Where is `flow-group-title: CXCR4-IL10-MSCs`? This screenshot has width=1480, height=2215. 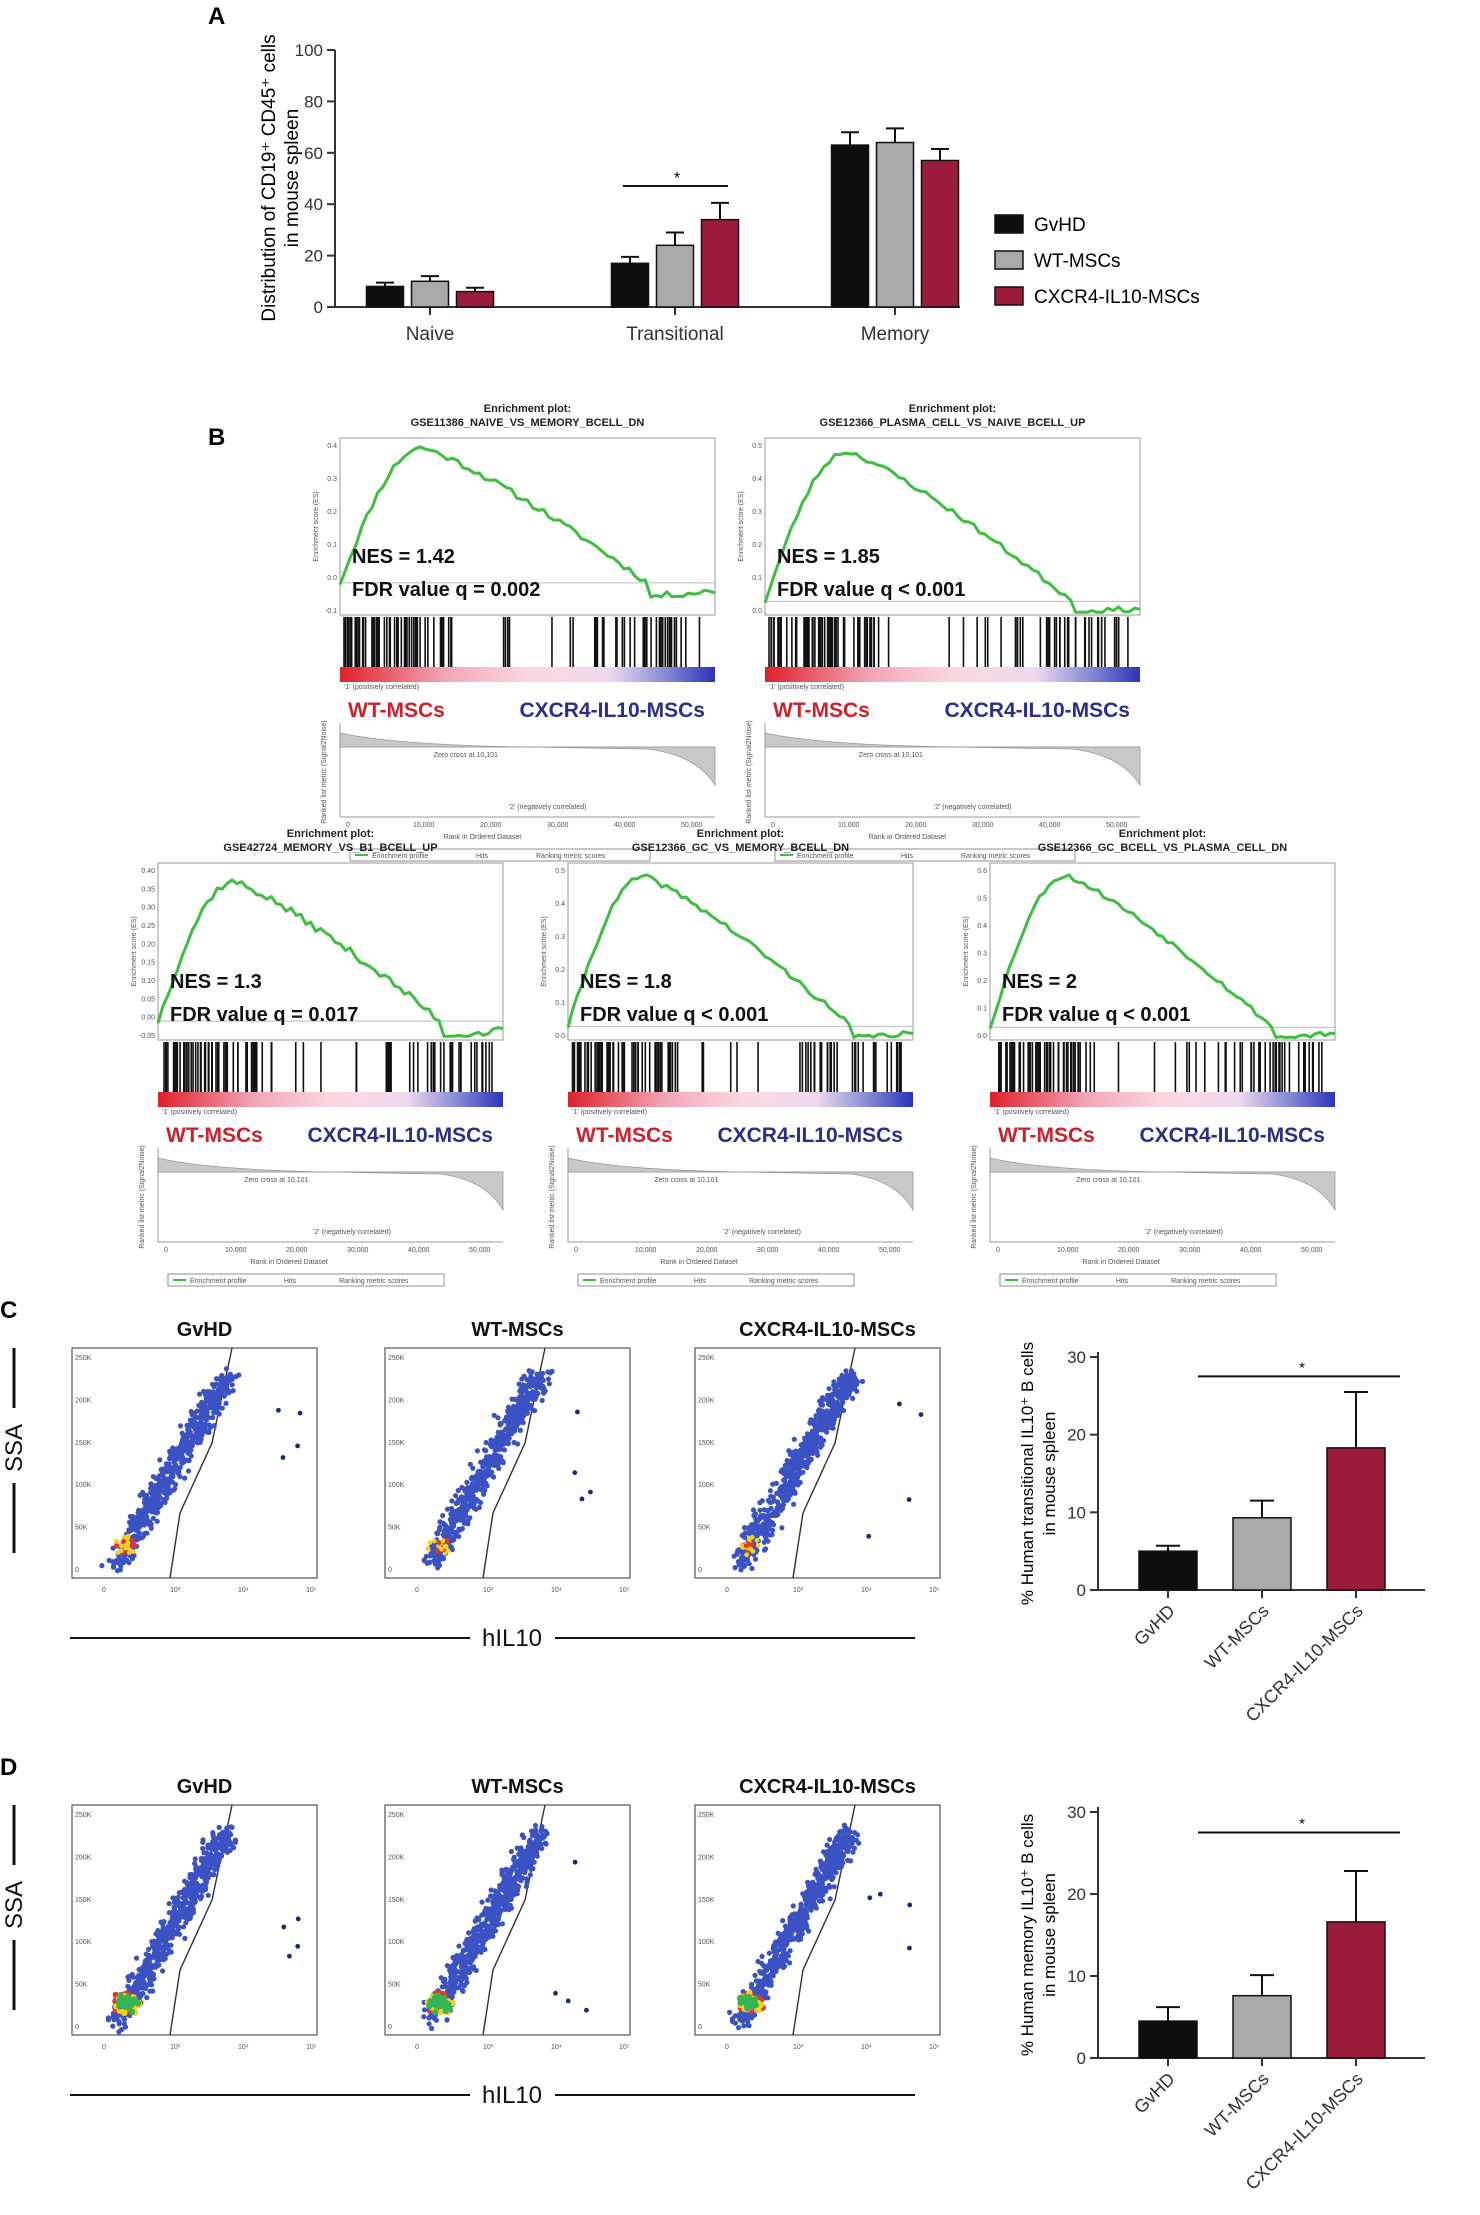
flow-group-title: CXCR4-IL10-MSCs is located at coordinates (827, 1787).